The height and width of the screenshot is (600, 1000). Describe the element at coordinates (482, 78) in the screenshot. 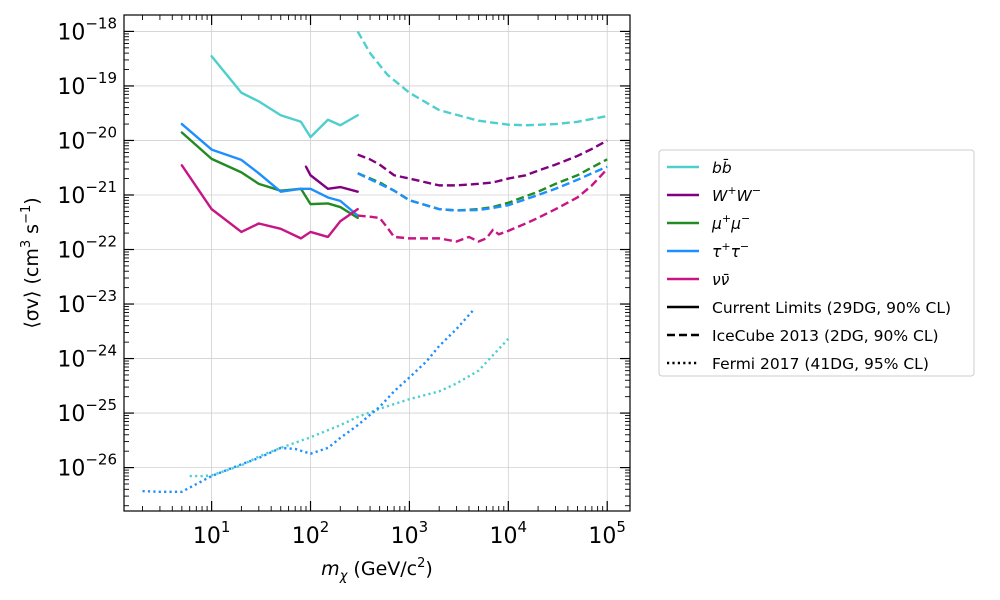

I see `series-bb-icecube` at that location.